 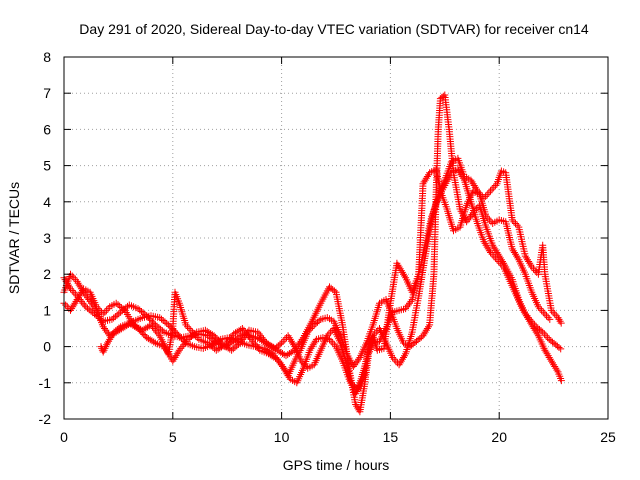 What do you see at coordinates (47, 238) in the screenshot?
I see `y-tick-label: 3` at bounding box center [47, 238].